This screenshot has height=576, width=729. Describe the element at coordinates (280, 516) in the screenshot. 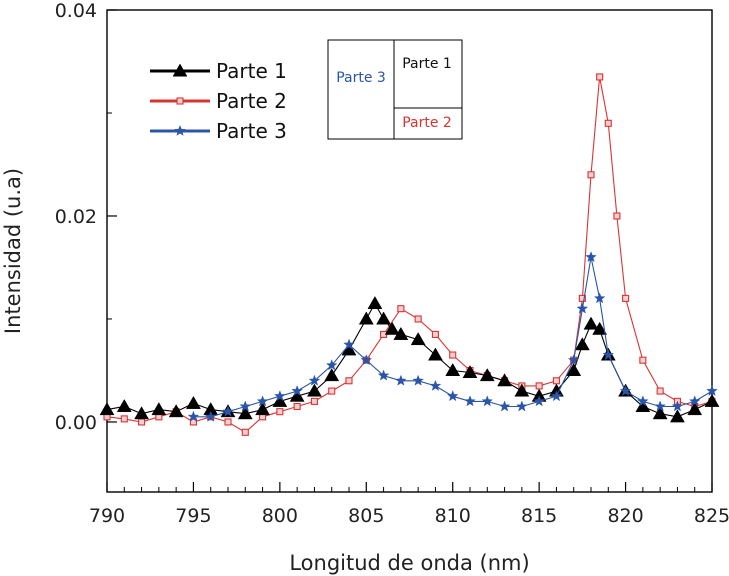

I see `x-tick-label: 800` at that location.